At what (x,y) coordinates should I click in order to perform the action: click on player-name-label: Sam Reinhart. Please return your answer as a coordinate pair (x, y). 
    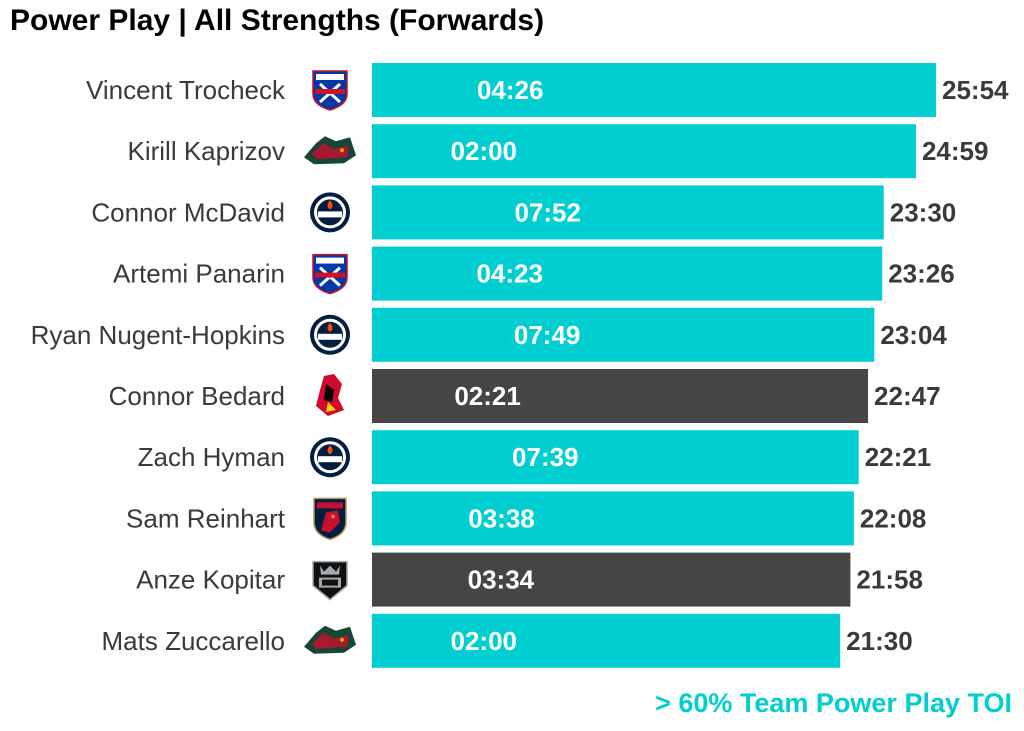
    Looking at the image, I should click on (206, 518).